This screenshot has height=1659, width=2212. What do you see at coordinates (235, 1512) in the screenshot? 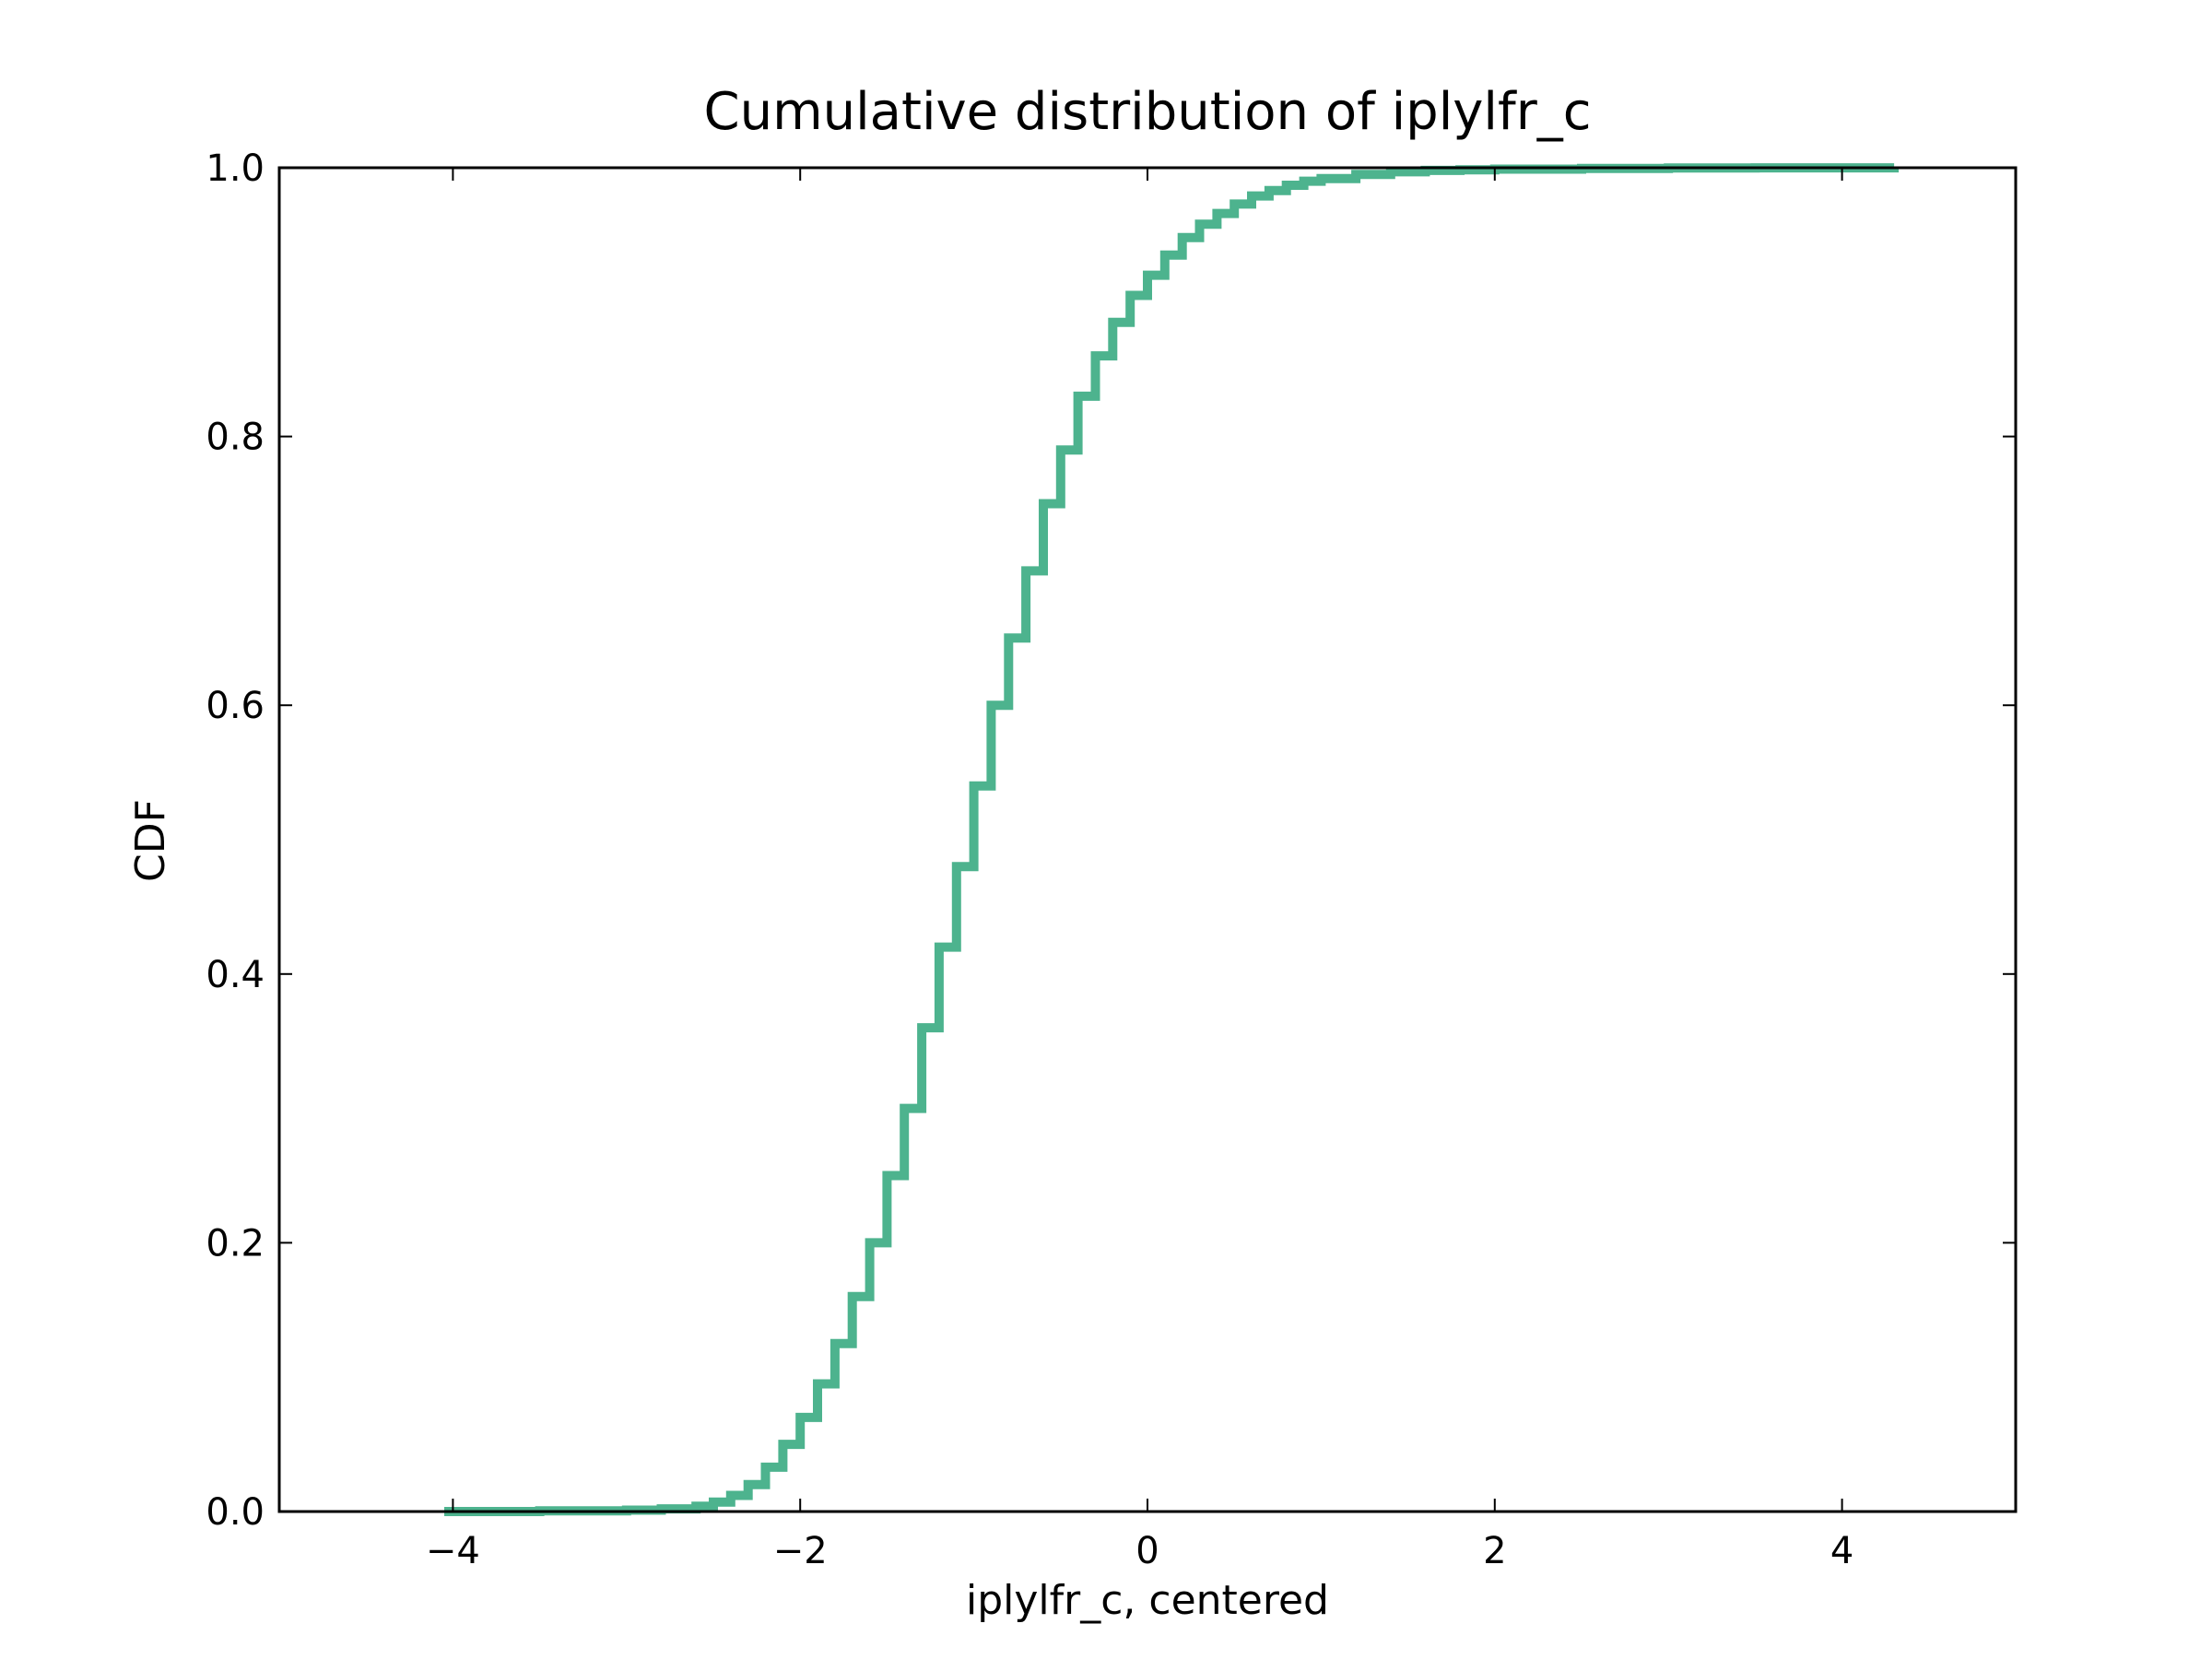
I see `y-tick-label: 0.0` at bounding box center [235, 1512].